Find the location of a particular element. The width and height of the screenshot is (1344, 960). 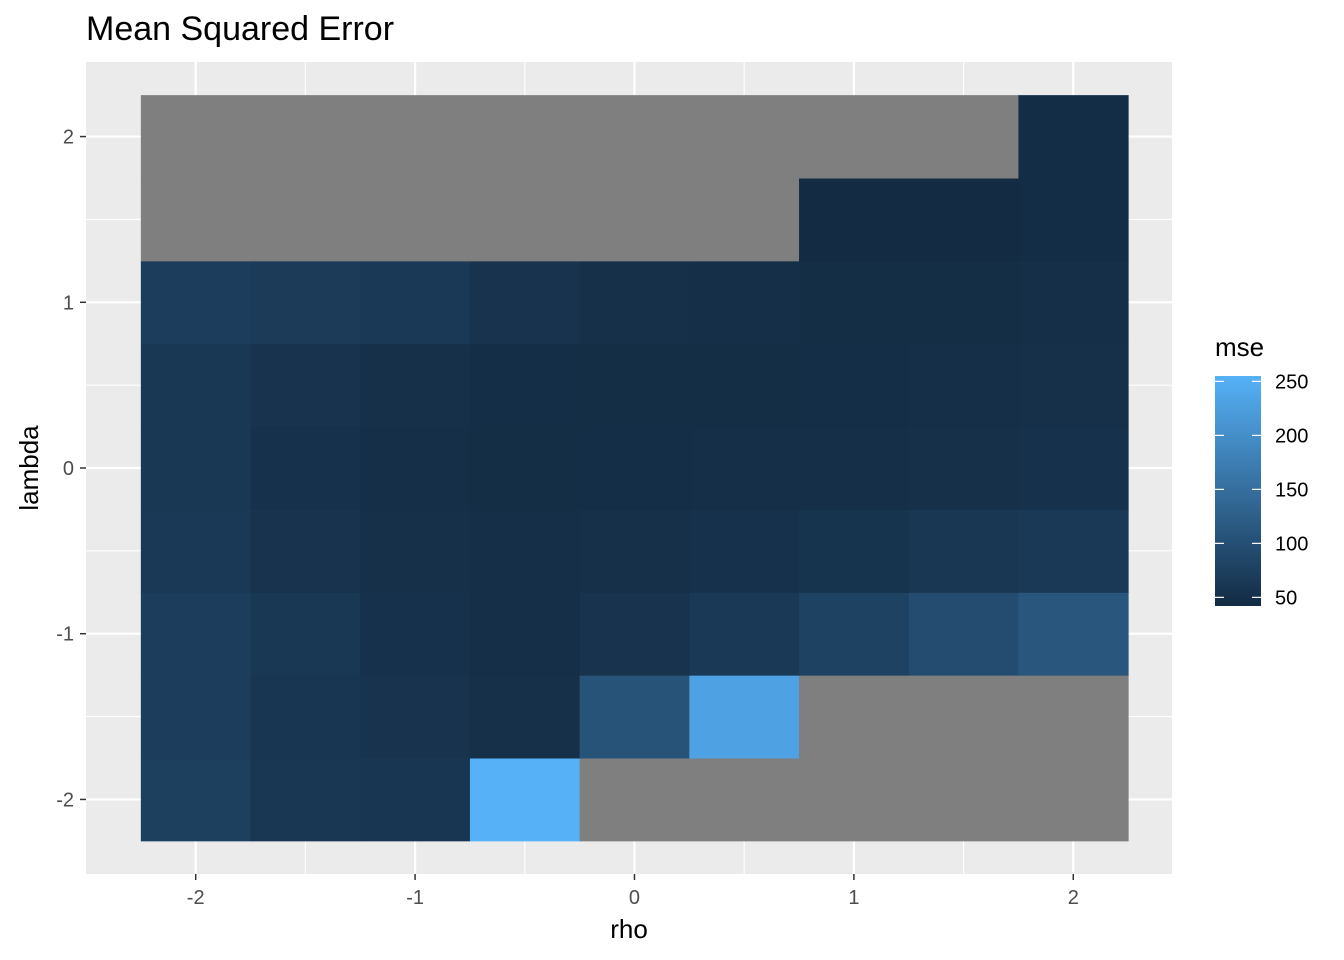

color-legend: mse 50 100 150 200 250 is located at coordinates (1261, 470).